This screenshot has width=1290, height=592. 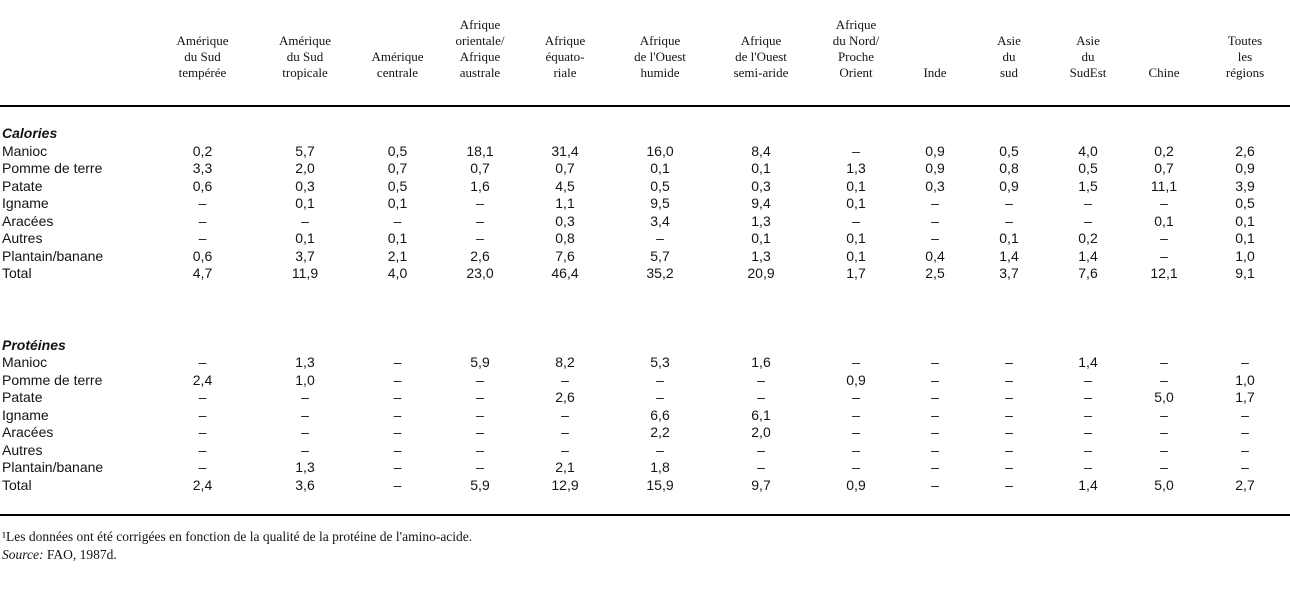 I want to click on column-header: Amérique centrale, so click(x=397, y=77).